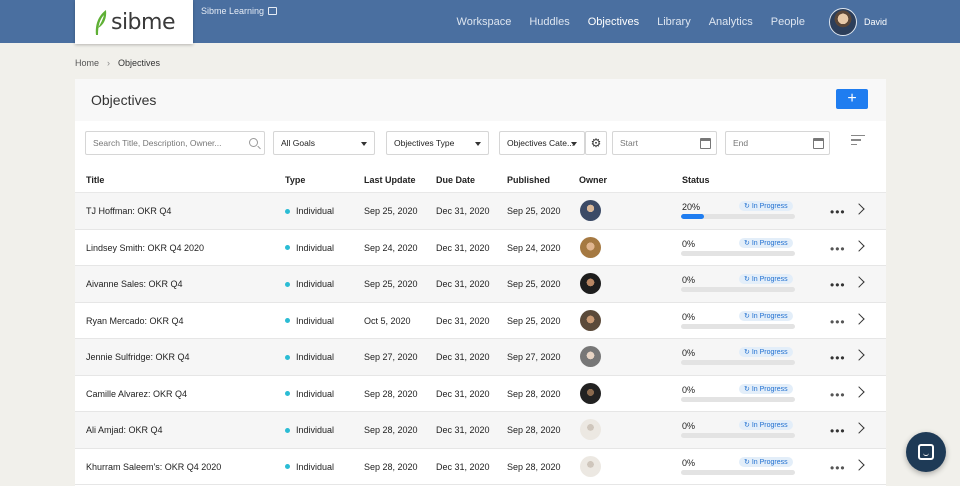  What do you see at coordinates (769, 352) in the screenshot?
I see `status-label: In Progress` at bounding box center [769, 352].